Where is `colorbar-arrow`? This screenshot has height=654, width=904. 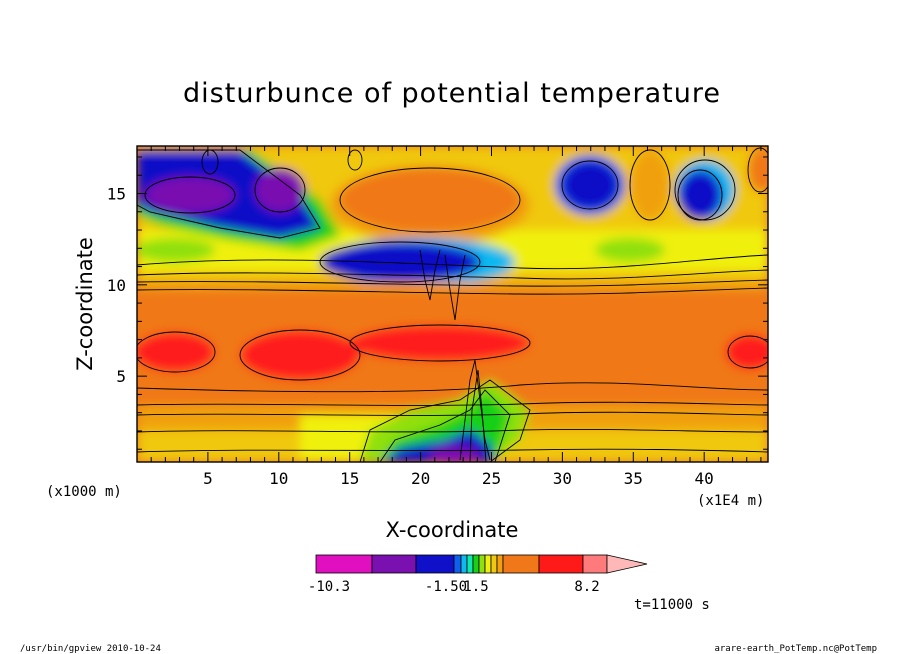 colorbar-arrow is located at coordinates (627, 564).